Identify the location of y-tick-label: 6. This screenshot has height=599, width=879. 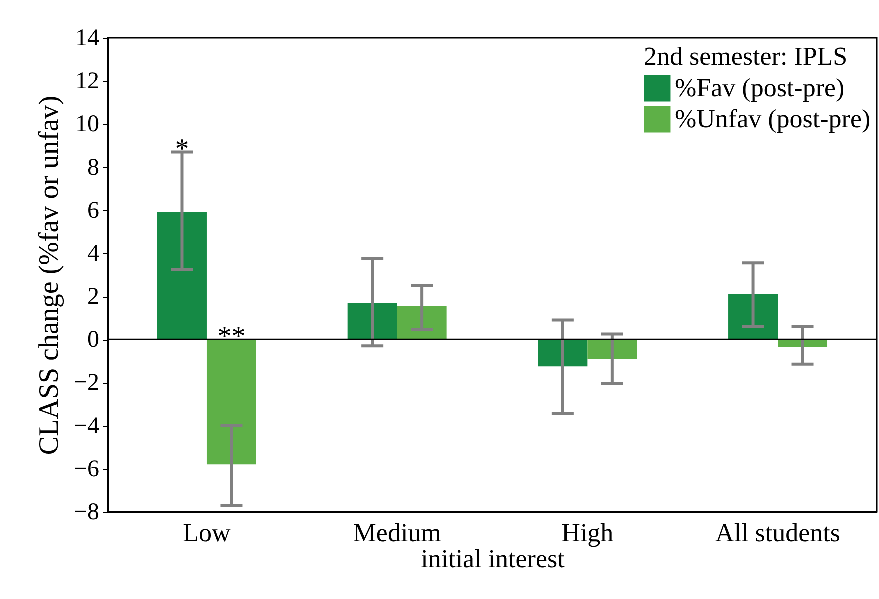
(94, 211).